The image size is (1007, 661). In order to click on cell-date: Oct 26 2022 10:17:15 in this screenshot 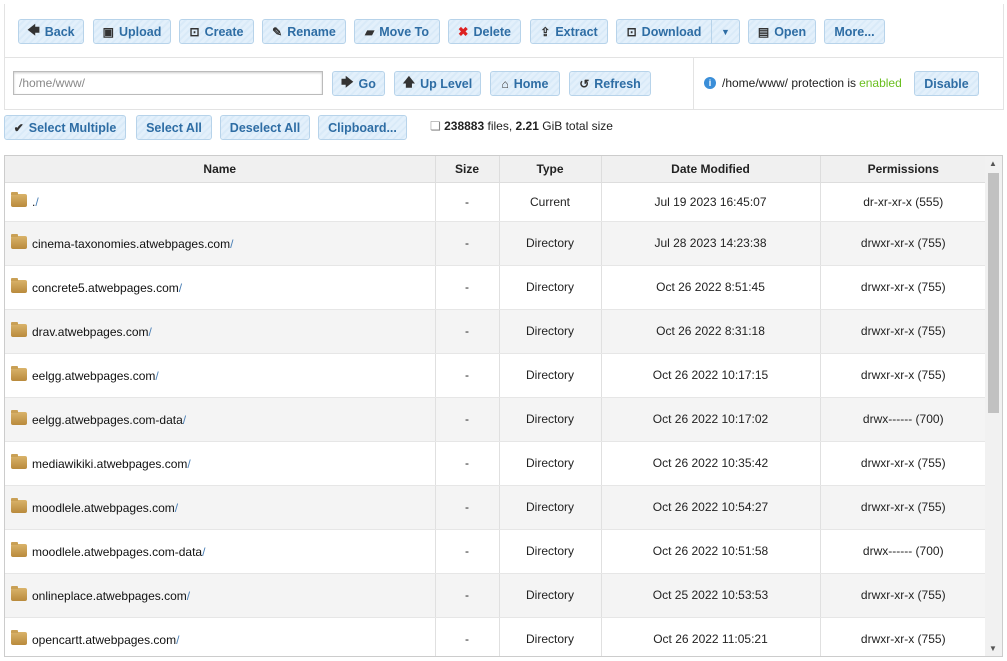, I will do `click(711, 375)`.